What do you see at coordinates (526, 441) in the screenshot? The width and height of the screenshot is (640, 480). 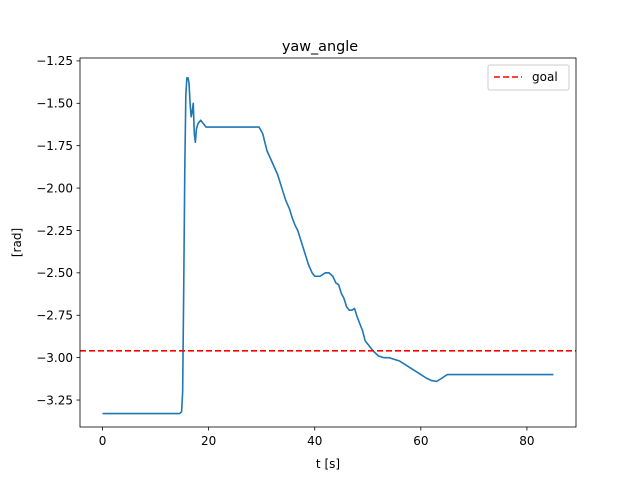 I see `x-tick-label: 80` at bounding box center [526, 441].